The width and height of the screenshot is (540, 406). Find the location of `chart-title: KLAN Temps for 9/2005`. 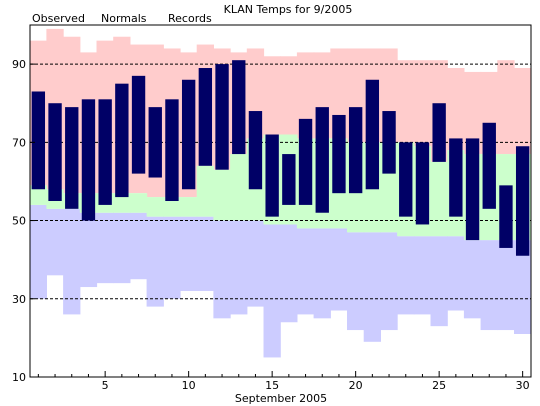

chart-title: KLAN Temps for 9/2005 is located at coordinates (288, 9).